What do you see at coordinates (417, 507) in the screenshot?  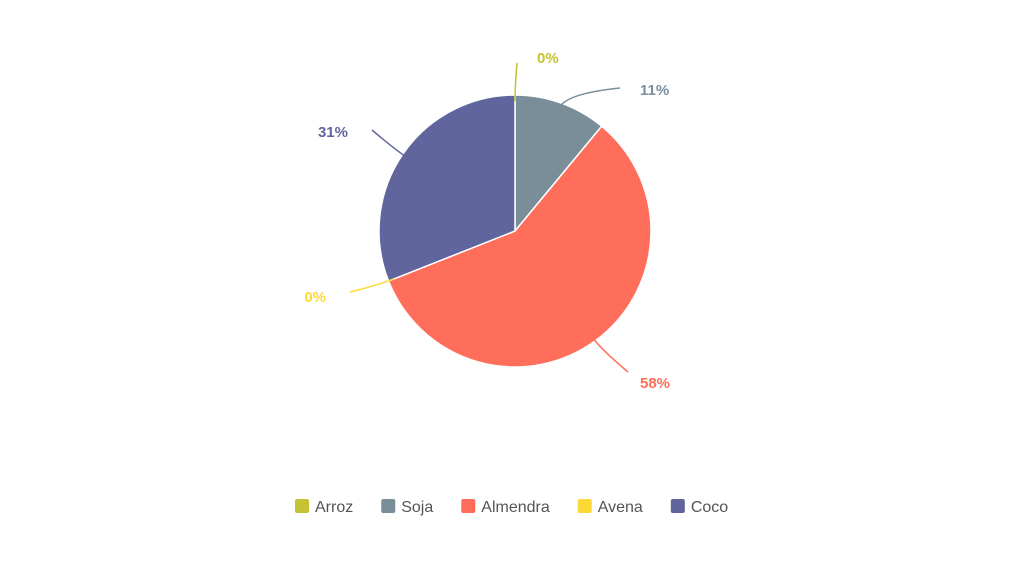 I see `legend-label-soja: Soja` at bounding box center [417, 507].